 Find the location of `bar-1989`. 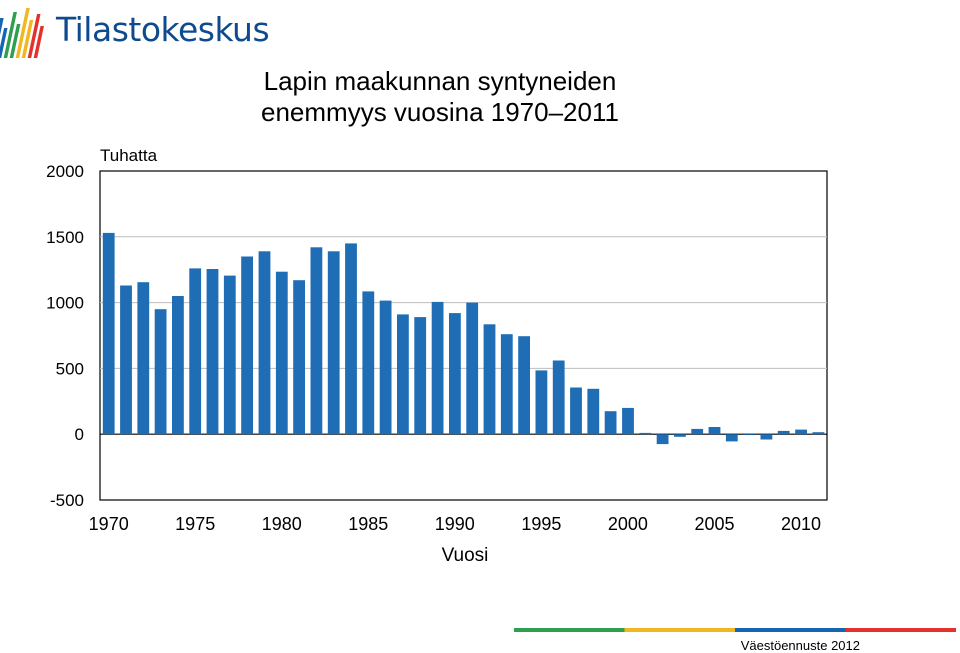

bar-1989 is located at coordinates (437, 368).